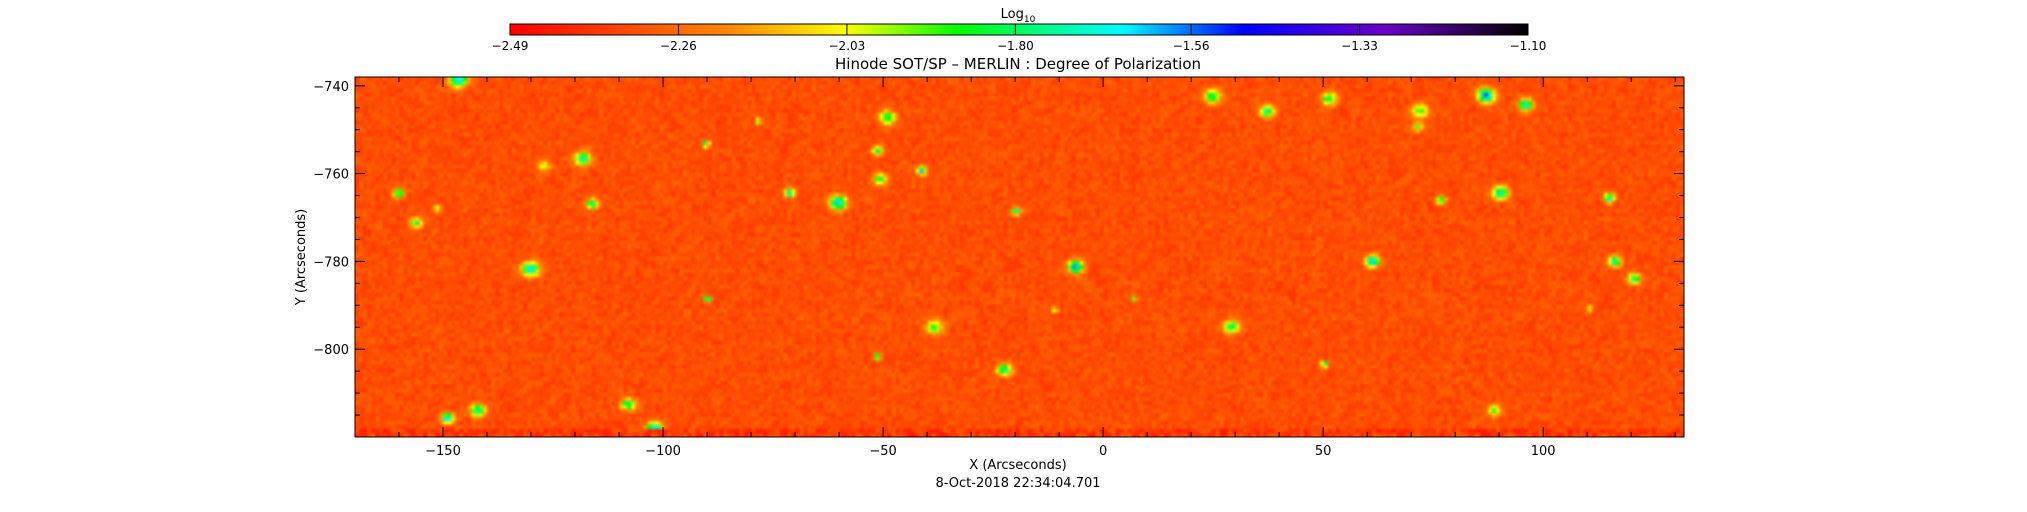  What do you see at coordinates (1359, 46) in the screenshot?
I see `colorbar-tick-label: −1.33` at bounding box center [1359, 46].